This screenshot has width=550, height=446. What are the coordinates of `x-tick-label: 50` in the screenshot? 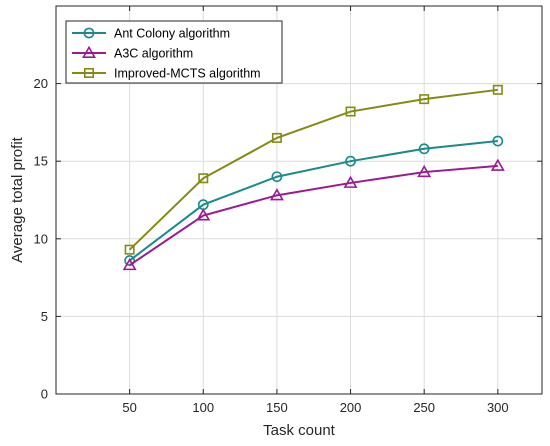 It's located at (129, 407).